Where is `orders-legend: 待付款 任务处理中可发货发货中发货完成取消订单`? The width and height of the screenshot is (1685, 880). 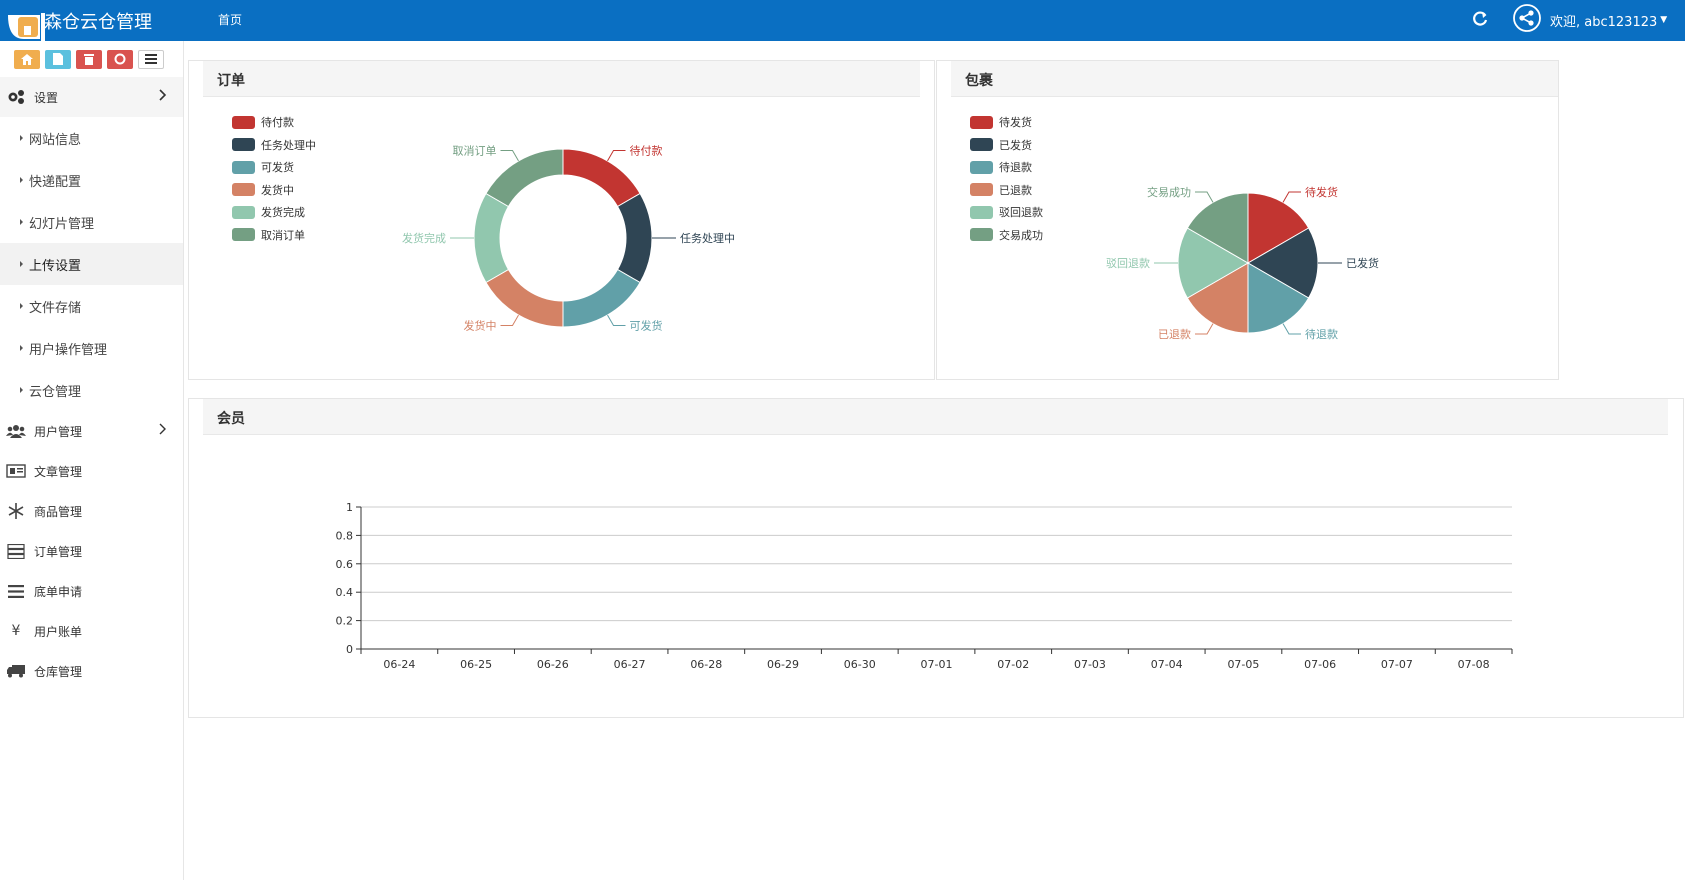 orders-legend: 待付款 任务处理中可发货发货中发货完成取消订单 is located at coordinates (274, 178).